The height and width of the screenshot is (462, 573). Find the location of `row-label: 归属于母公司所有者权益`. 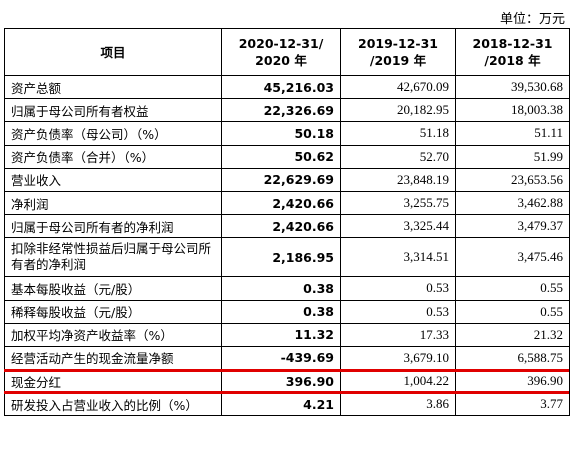

row-label: 归属于母公司所有者权益 is located at coordinates (113, 110).